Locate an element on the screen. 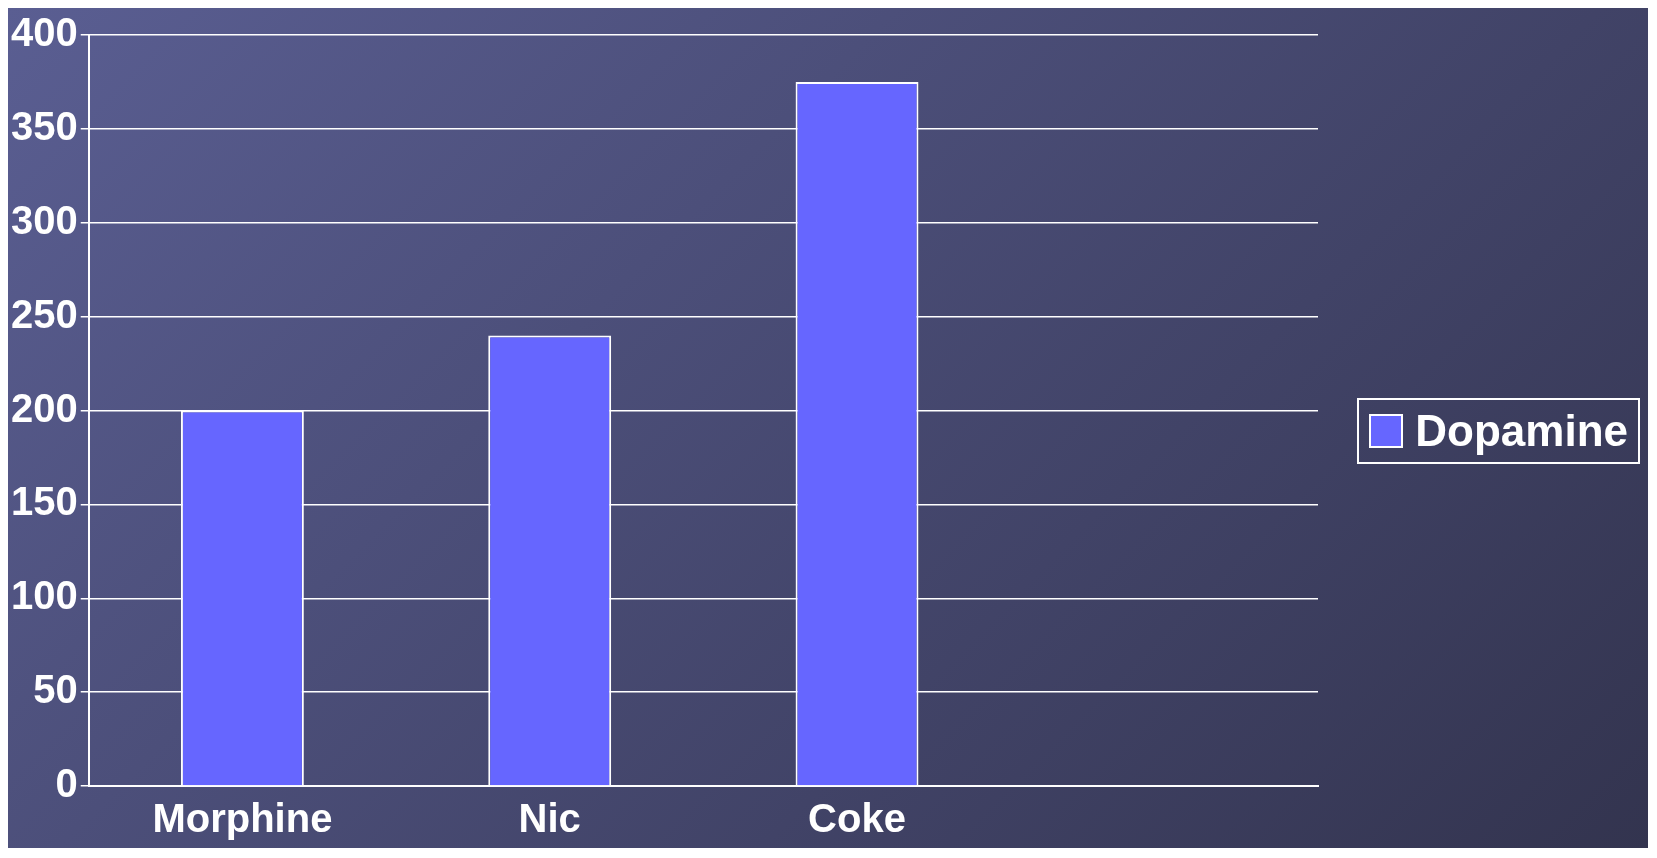 This screenshot has height=858, width=1657. y-tick-label: 50 is located at coordinates (55, 689).